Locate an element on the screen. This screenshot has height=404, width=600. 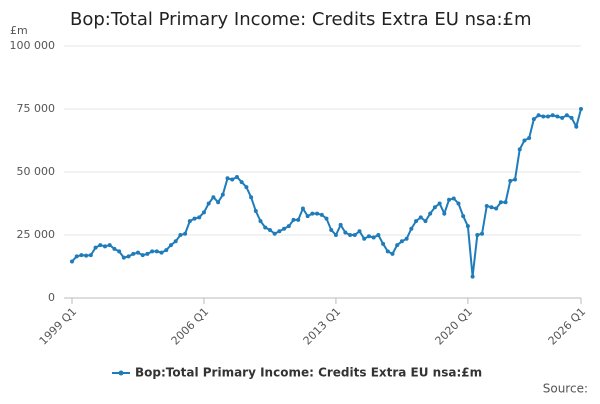
x-tick-label: 1999 Q1 is located at coordinates (58, 326).